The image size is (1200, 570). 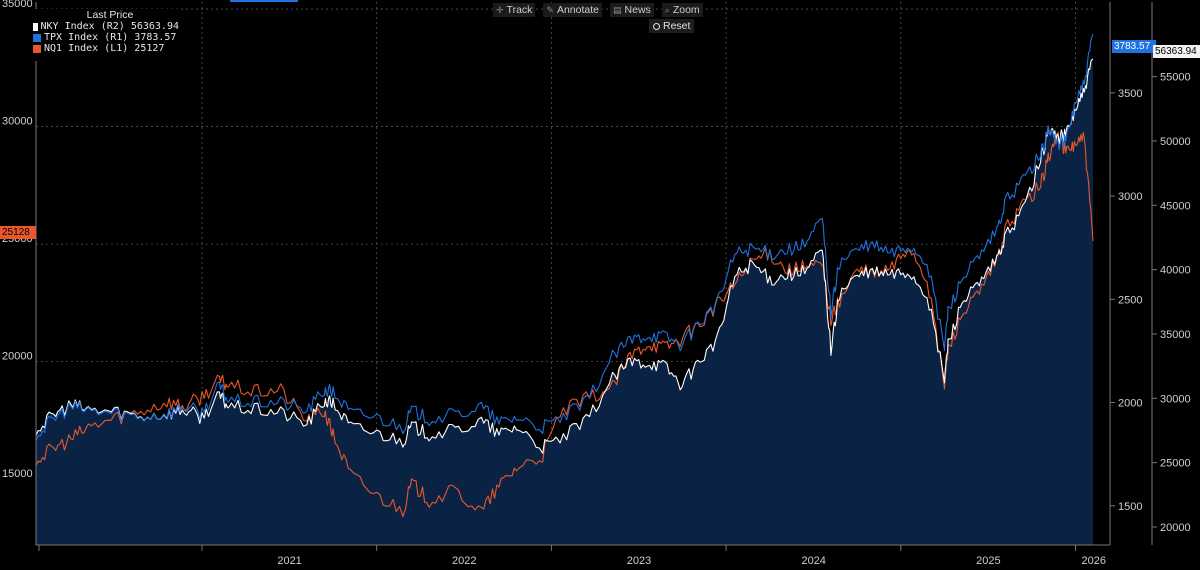 What do you see at coordinates (17, 474) in the screenshot?
I see `tick-label-left-0: 15000` at bounding box center [17, 474].